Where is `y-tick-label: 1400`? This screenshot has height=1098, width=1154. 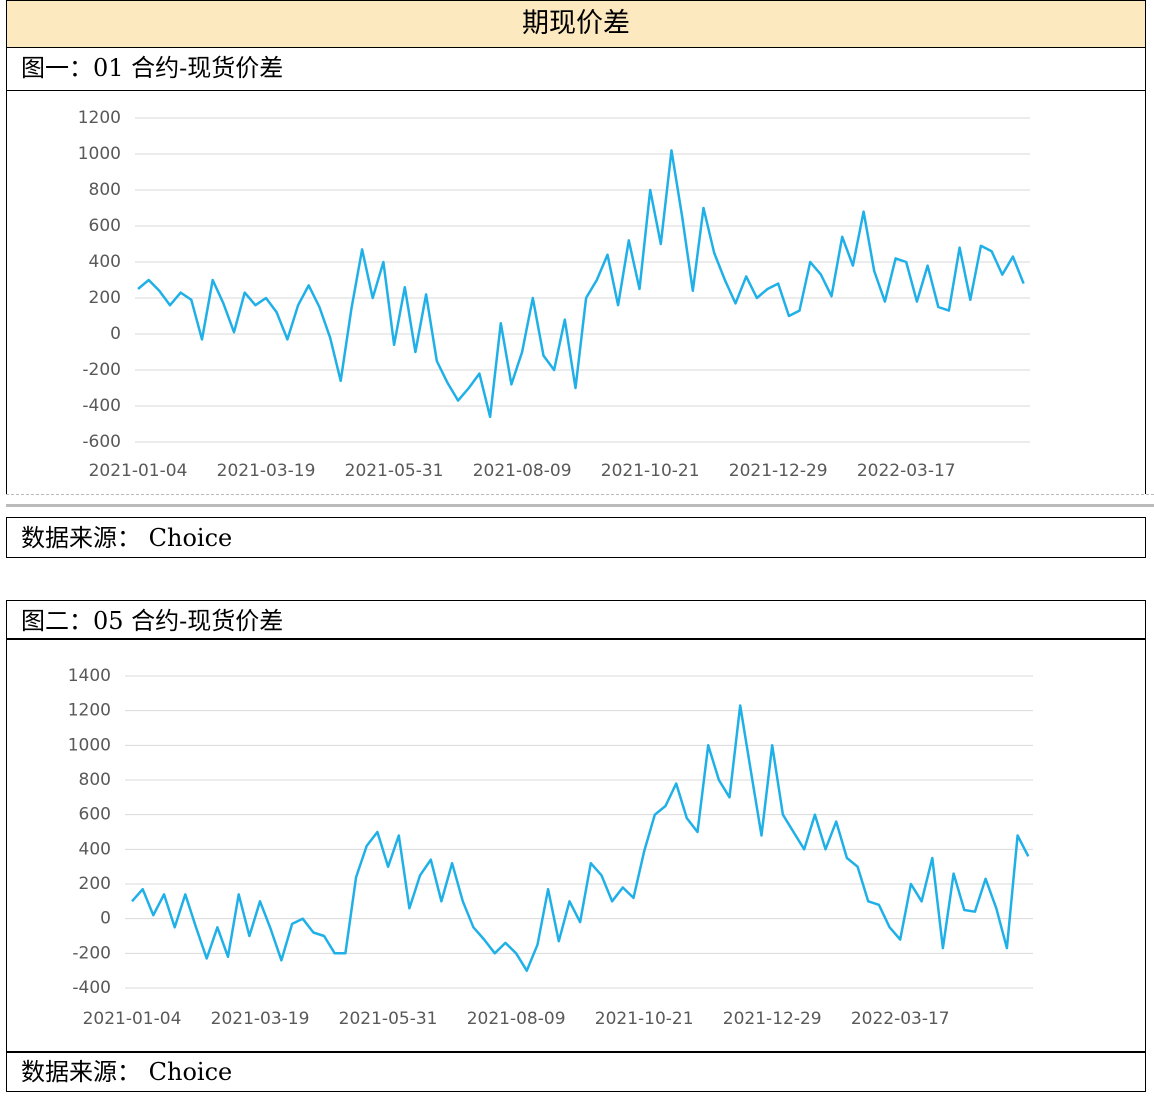
y-tick-label: 1400 is located at coordinates (89, 676).